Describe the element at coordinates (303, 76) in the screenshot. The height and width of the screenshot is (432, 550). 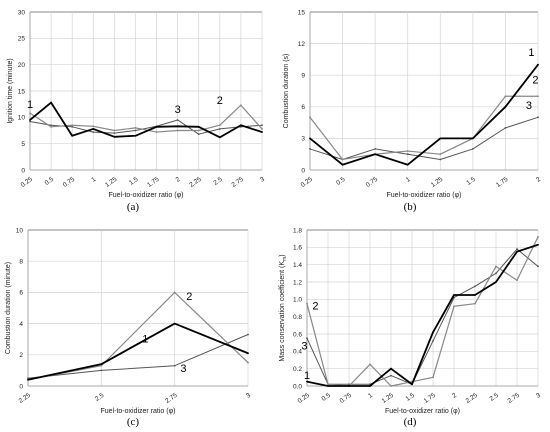
I see `y-tick-label: 9` at that location.